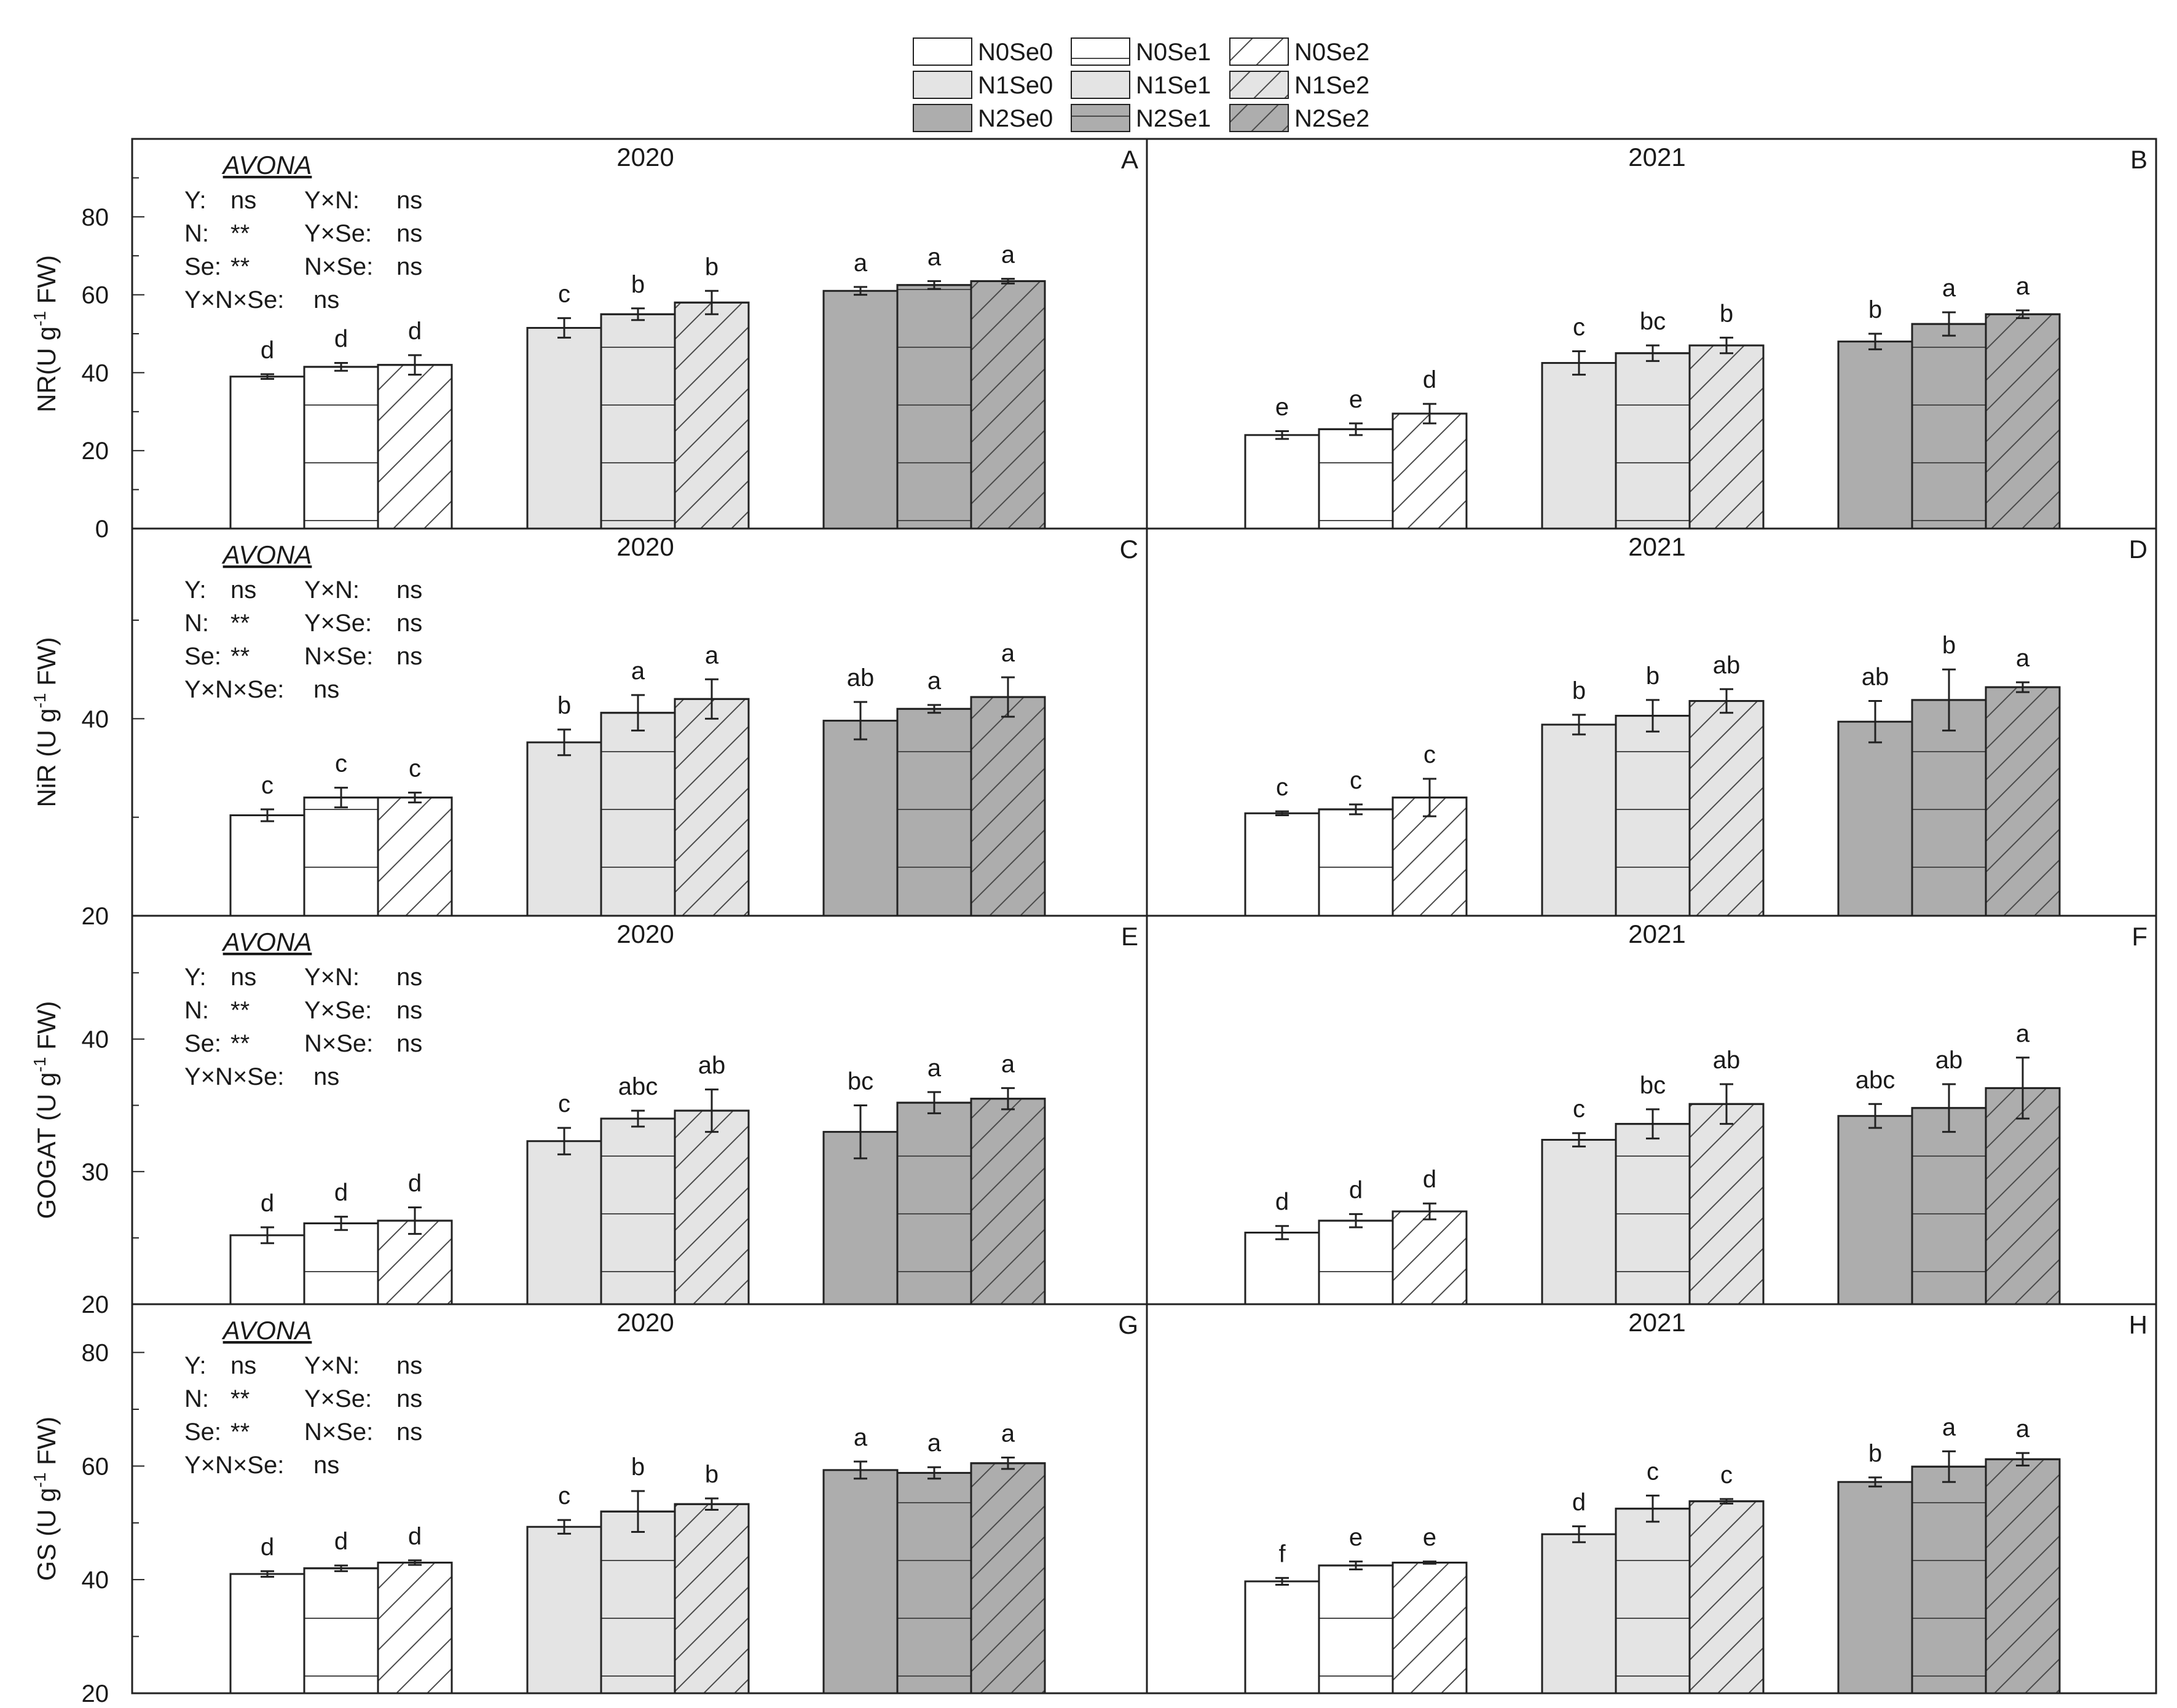 The image size is (2177, 1708). Describe the element at coordinates (1129, 549) in the screenshot. I see `panel-letter: C` at that location.